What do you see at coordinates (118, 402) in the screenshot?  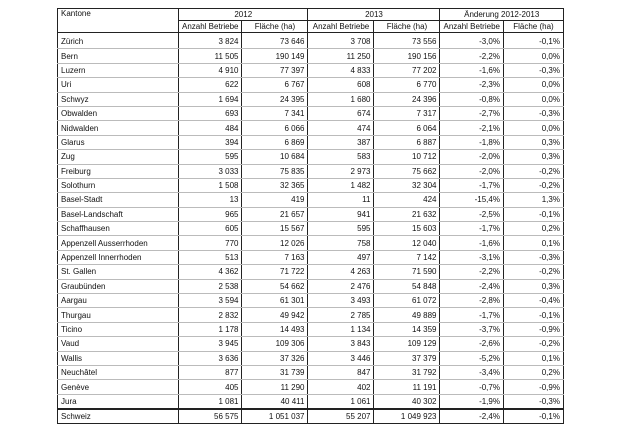 I see `canton-name: Jura` at bounding box center [118, 402].